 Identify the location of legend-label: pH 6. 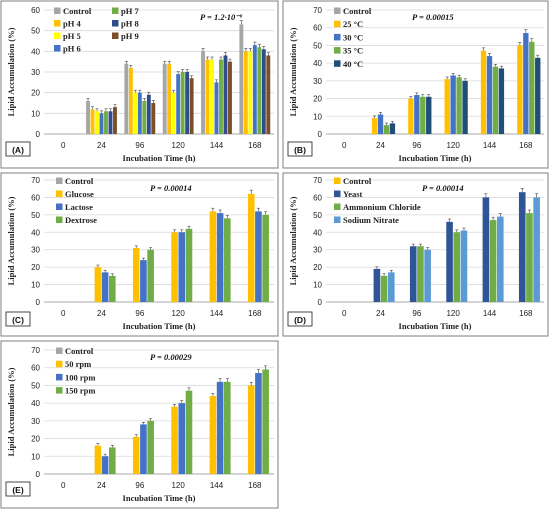
(72, 49).